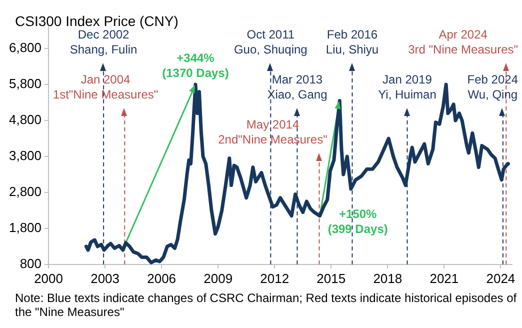 This screenshot has height=328, width=522. I want to click on ref-line-label: Feb 2016 Liu, Shiyu, so click(352, 41).